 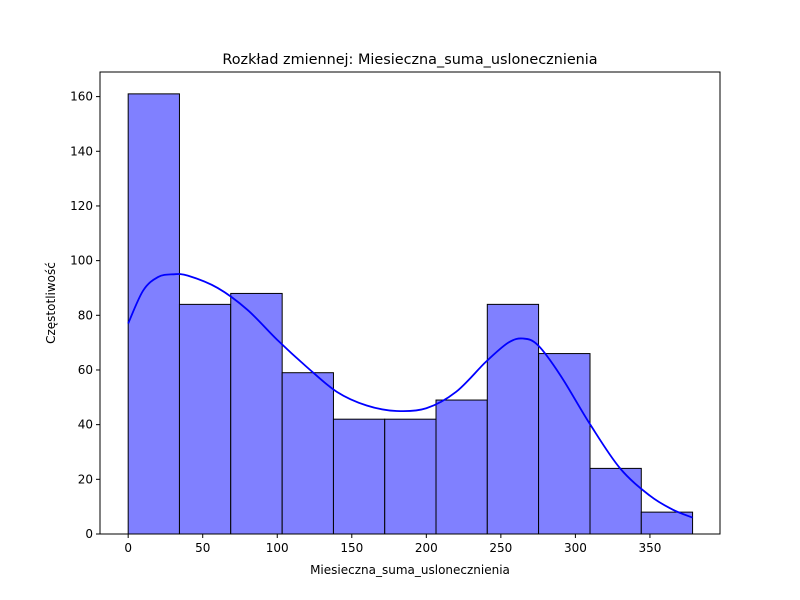 What do you see at coordinates (649, 548) in the screenshot?
I see `x-tick-label: 350` at bounding box center [649, 548].